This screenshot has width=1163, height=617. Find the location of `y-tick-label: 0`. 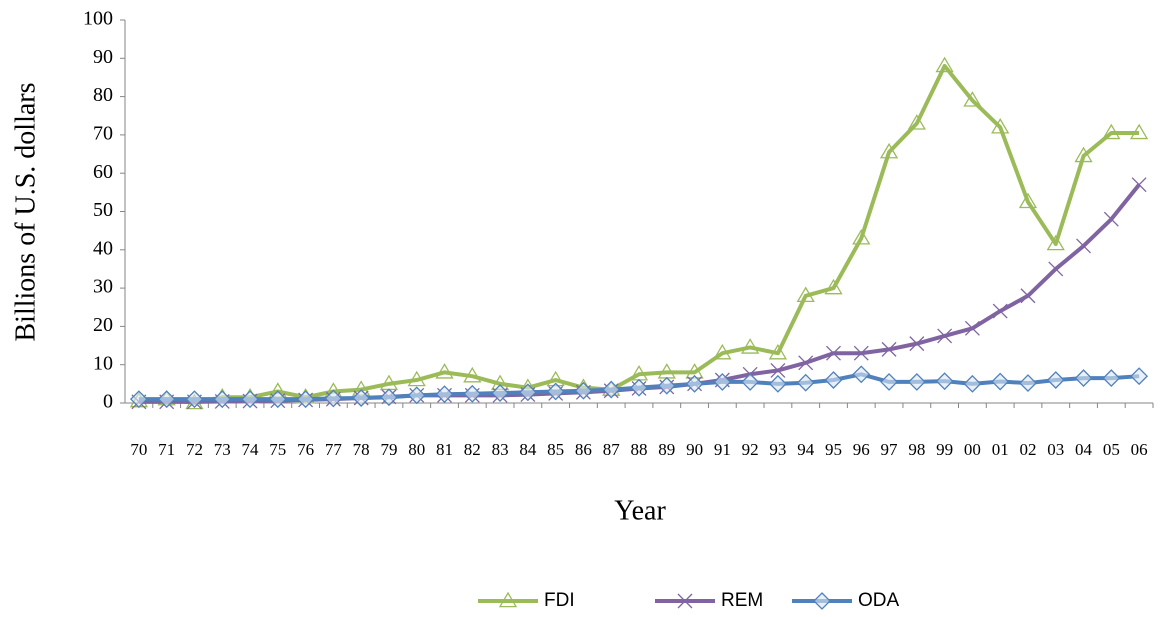

y-tick-label: 0 is located at coordinates (108, 402).